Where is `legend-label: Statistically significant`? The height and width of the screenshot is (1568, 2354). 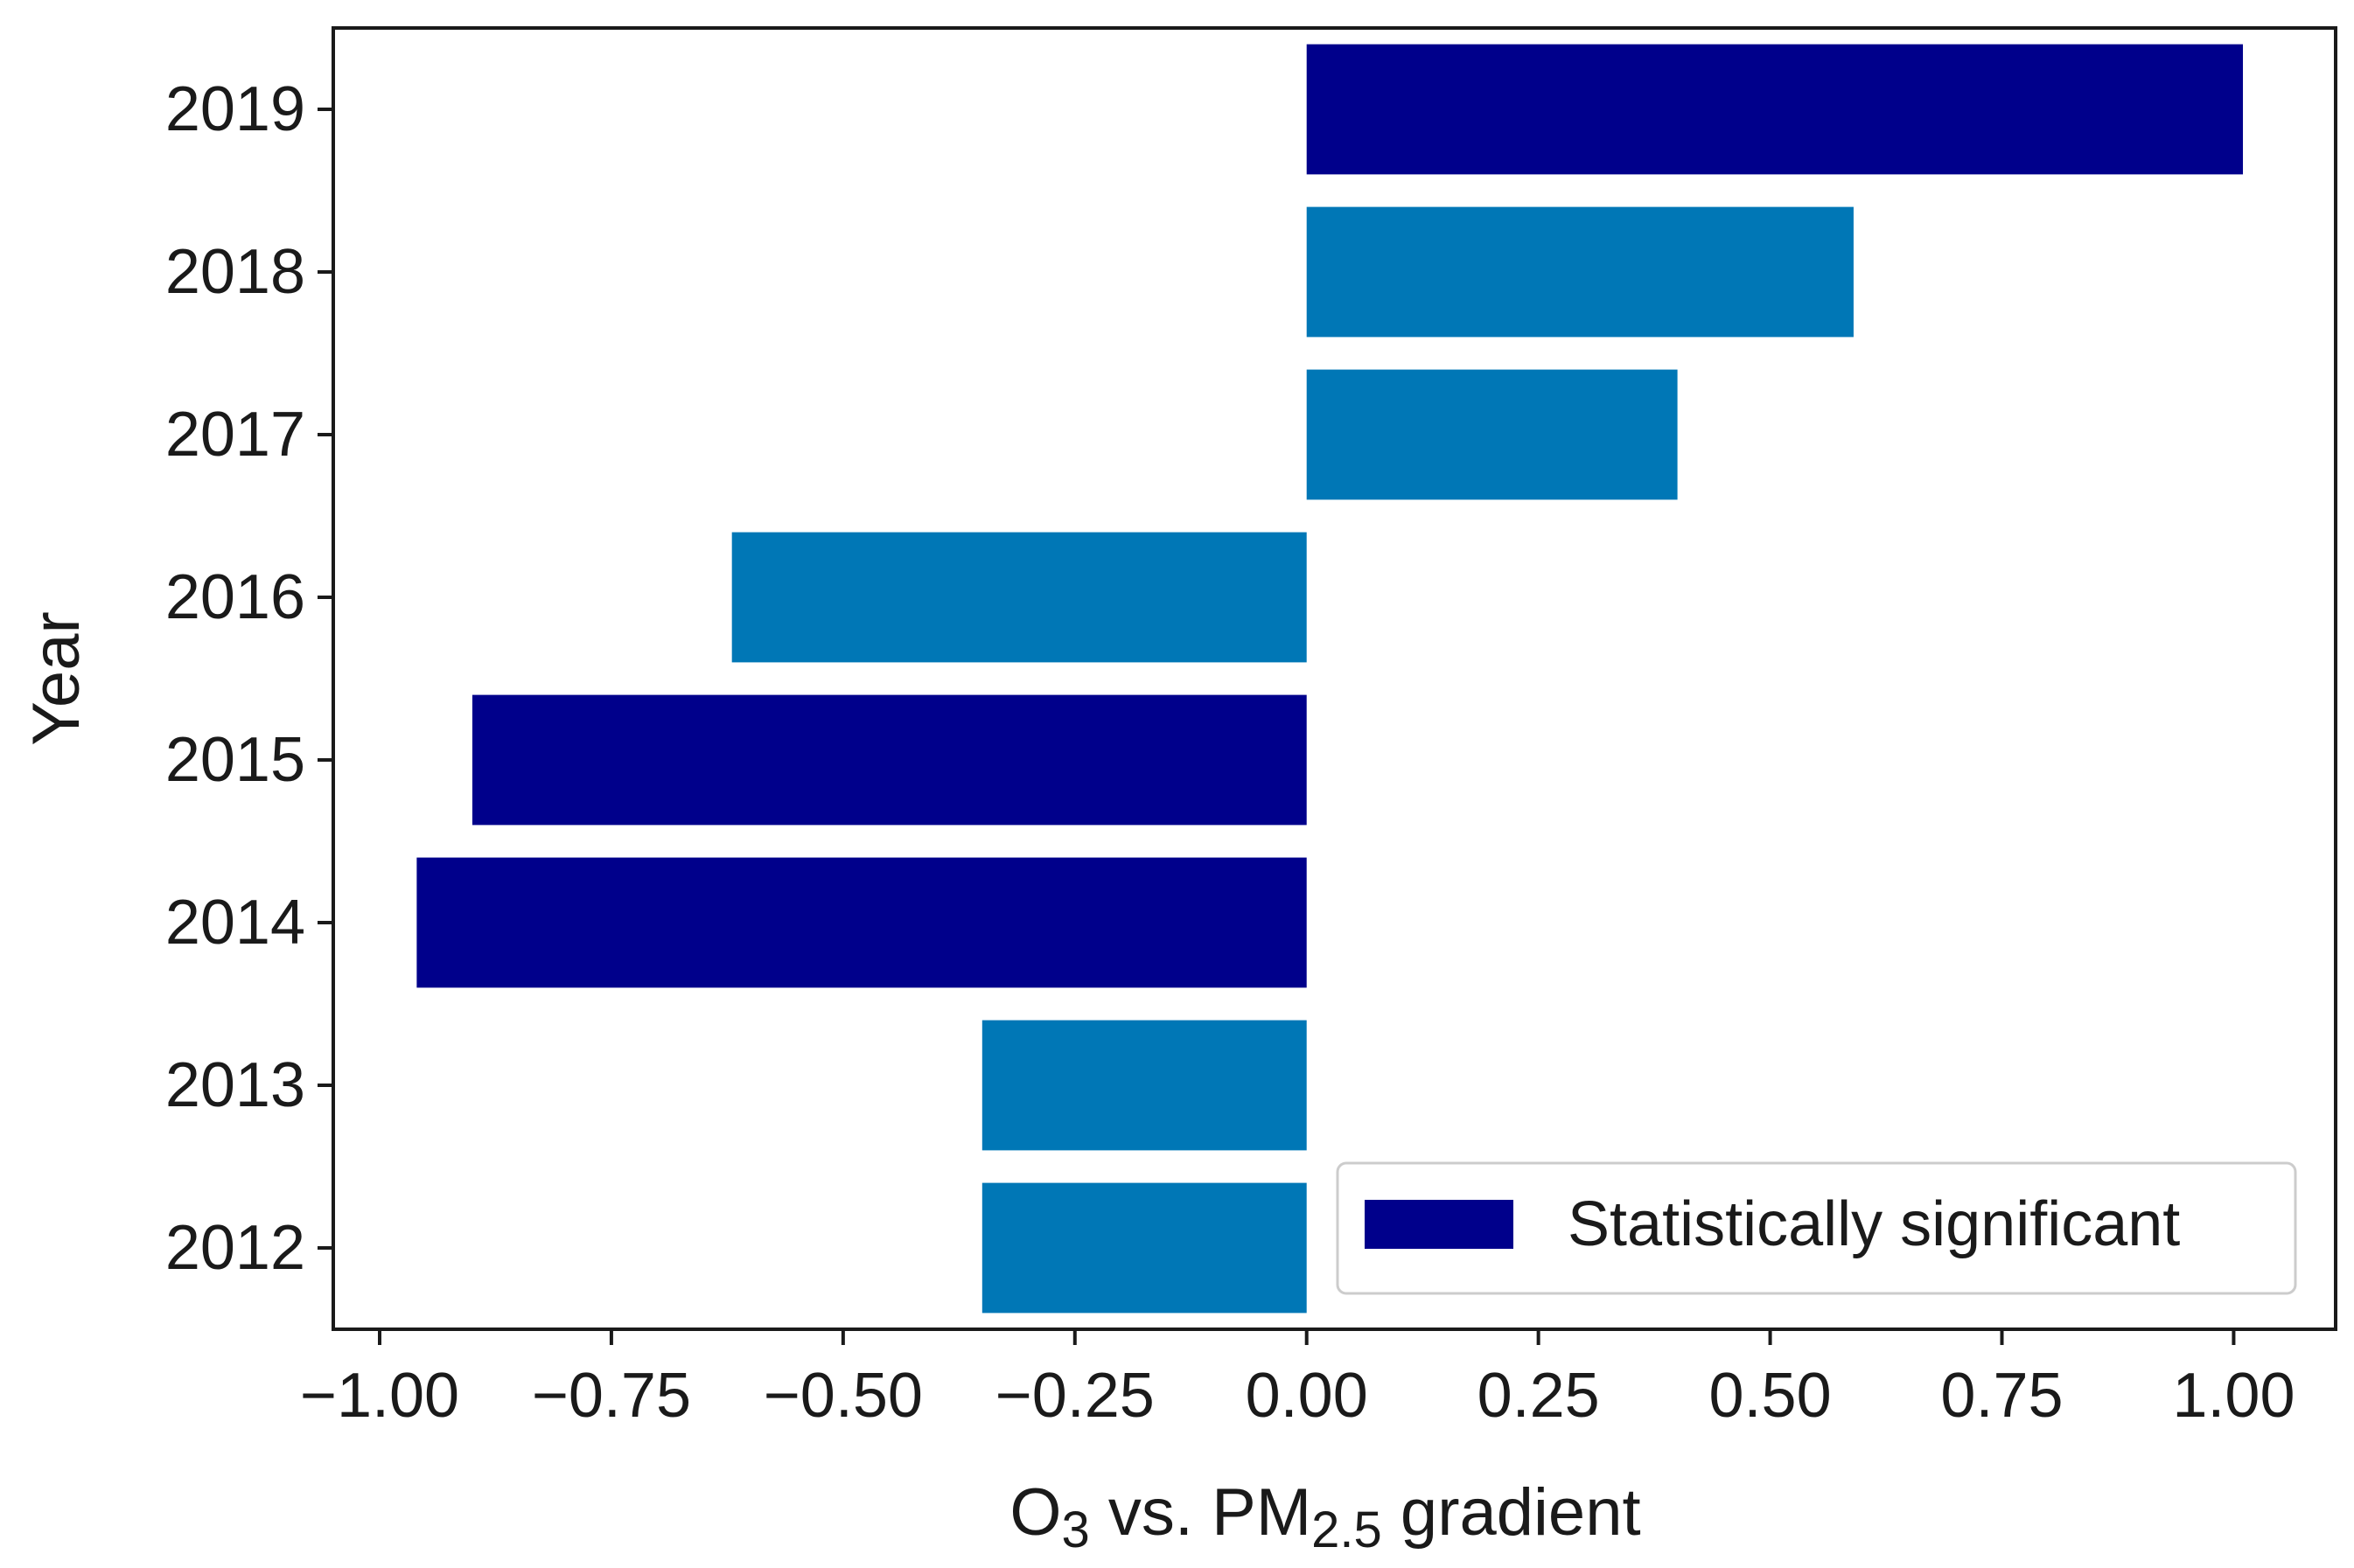 legend-label: Statistically significant is located at coordinates (1874, 1224).